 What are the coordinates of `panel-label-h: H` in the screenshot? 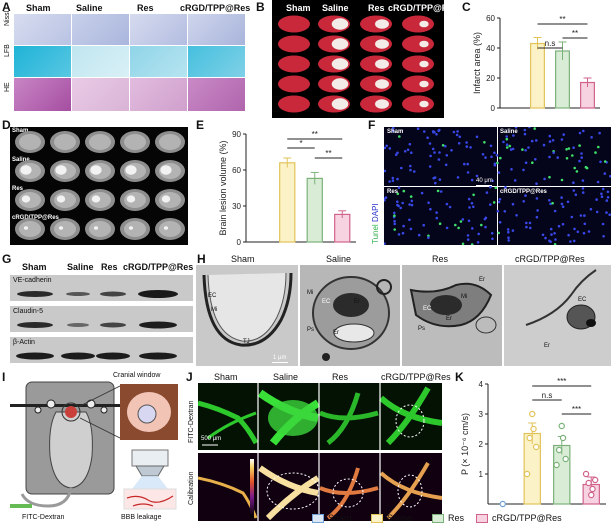 It's located at (201, 259).